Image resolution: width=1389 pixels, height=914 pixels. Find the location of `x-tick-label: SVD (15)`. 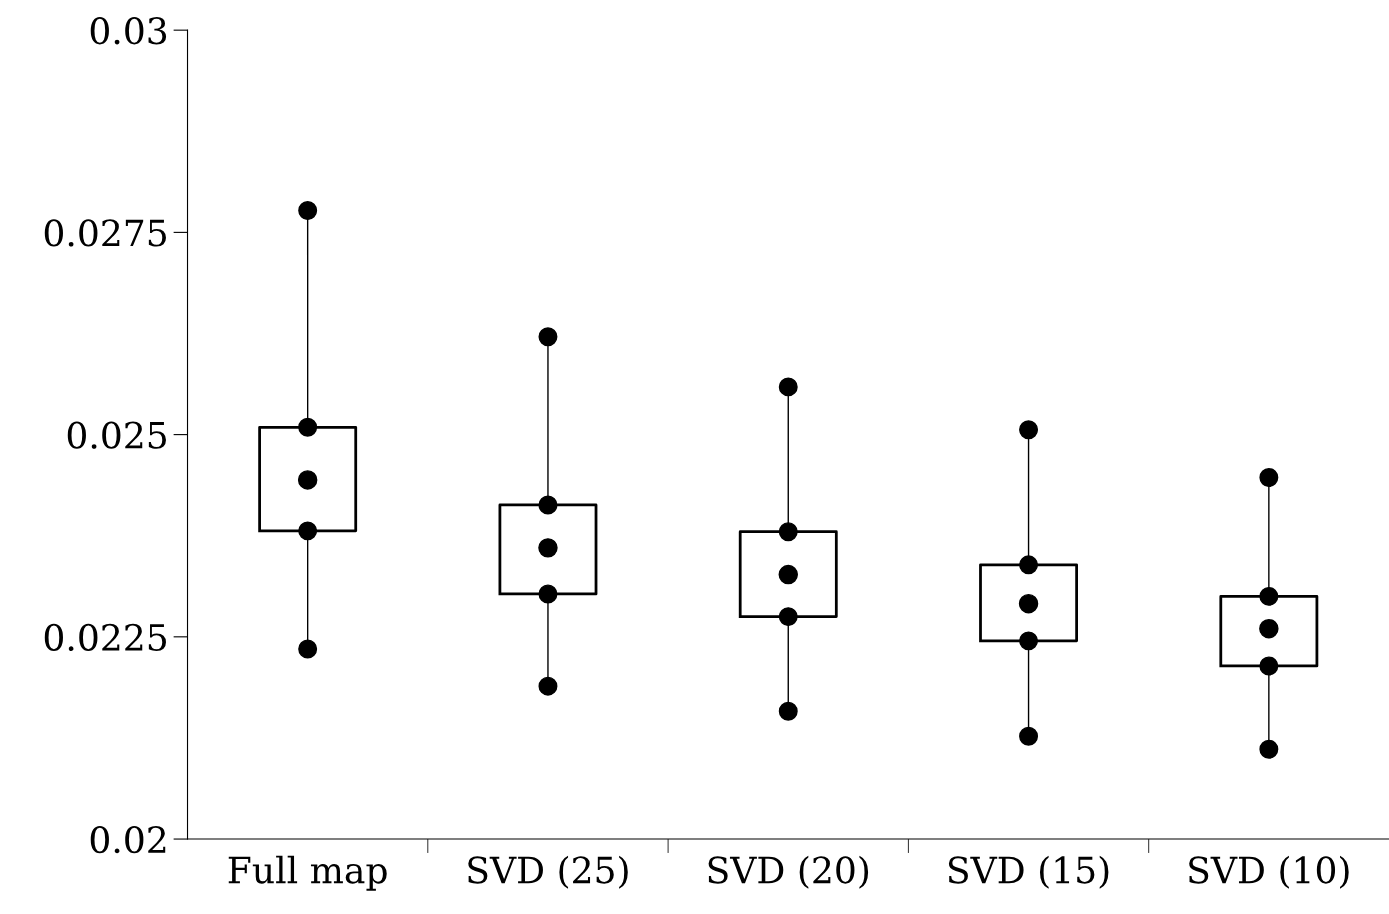

x-tick-label: SVD (15) is located at coordinates (1028, 872).